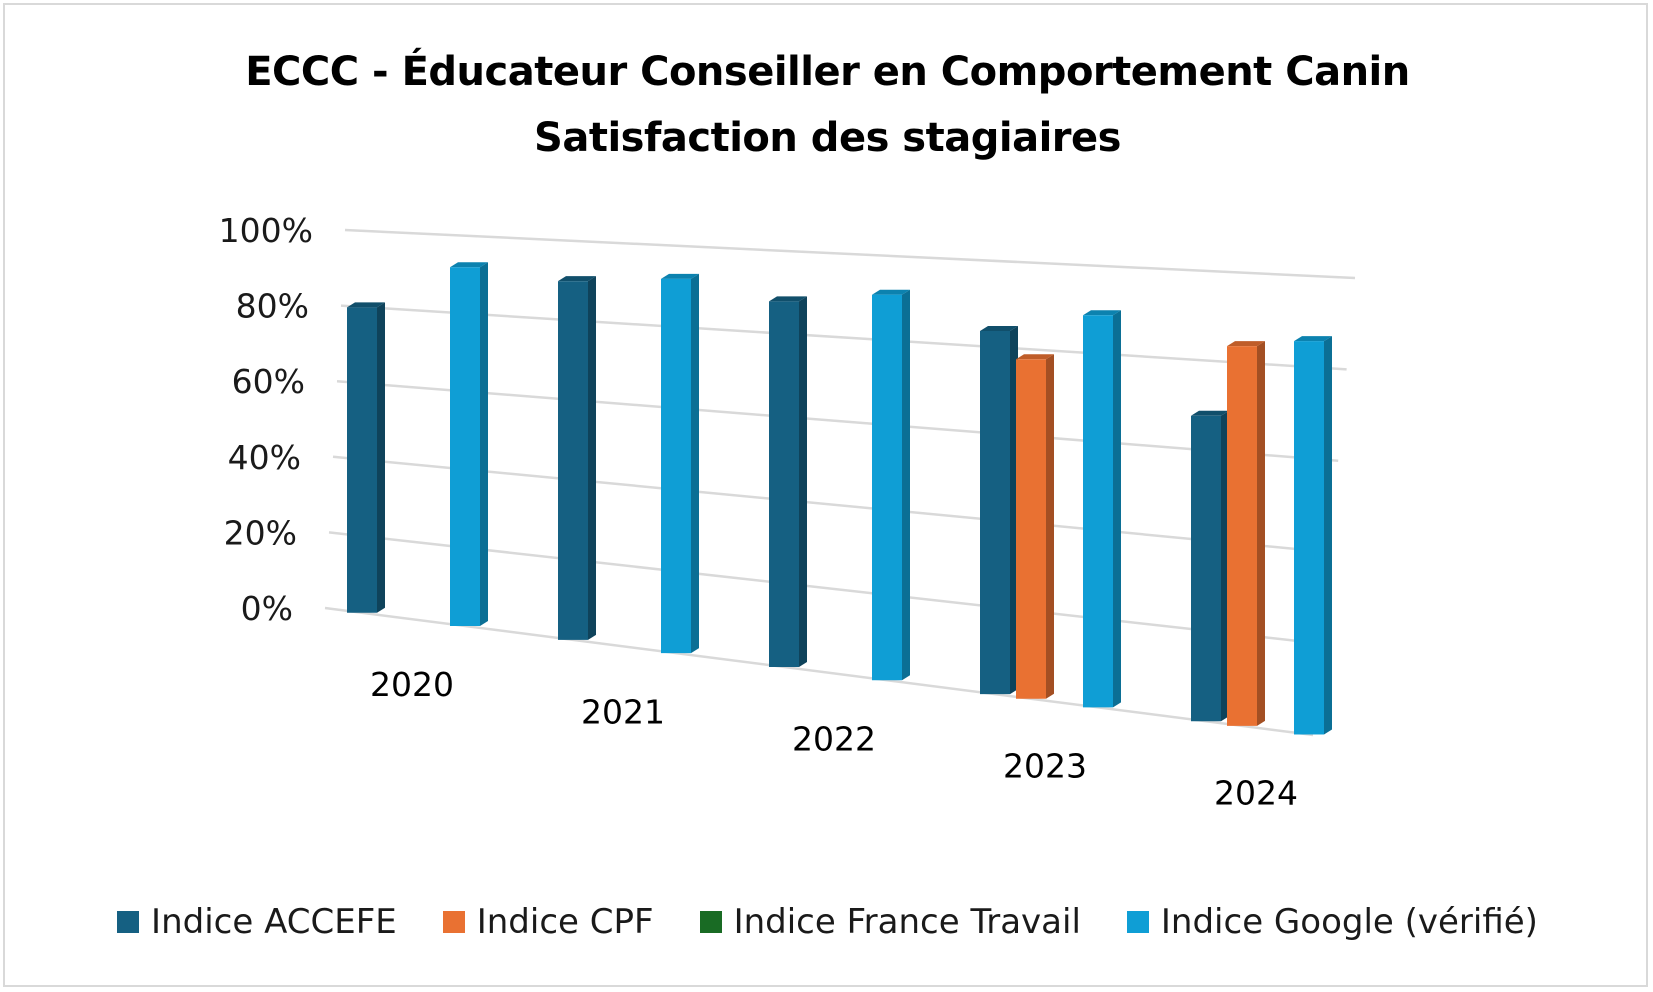 The image size is (1653, 992). I want to click on bar-indice-accefe-2022-side, so click(803, 482).